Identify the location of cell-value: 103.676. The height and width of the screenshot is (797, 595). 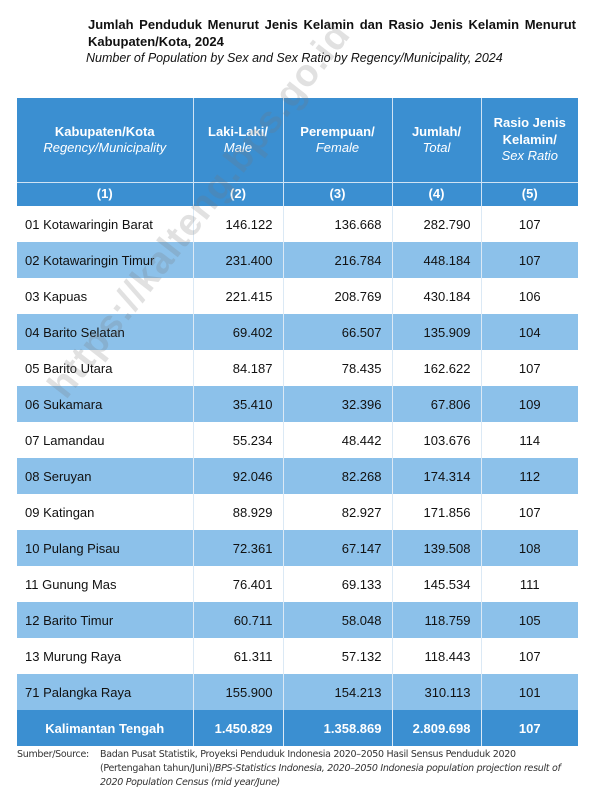
(437, 440).